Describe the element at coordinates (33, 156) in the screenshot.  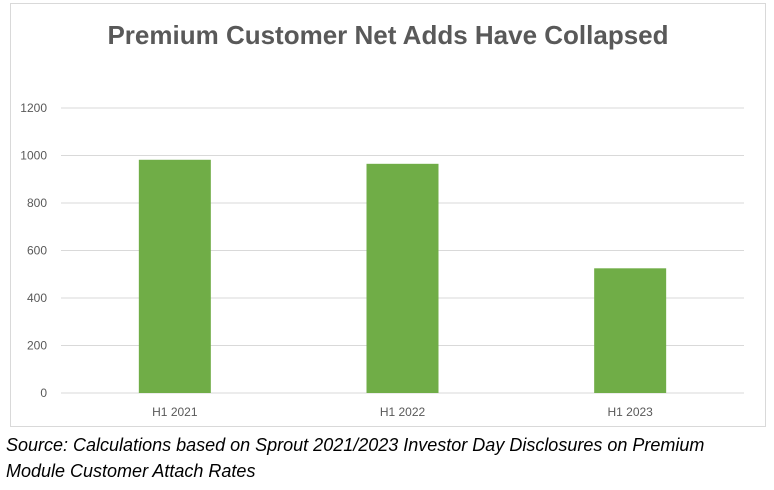
I see `y-tick-label: 1000` at that location.